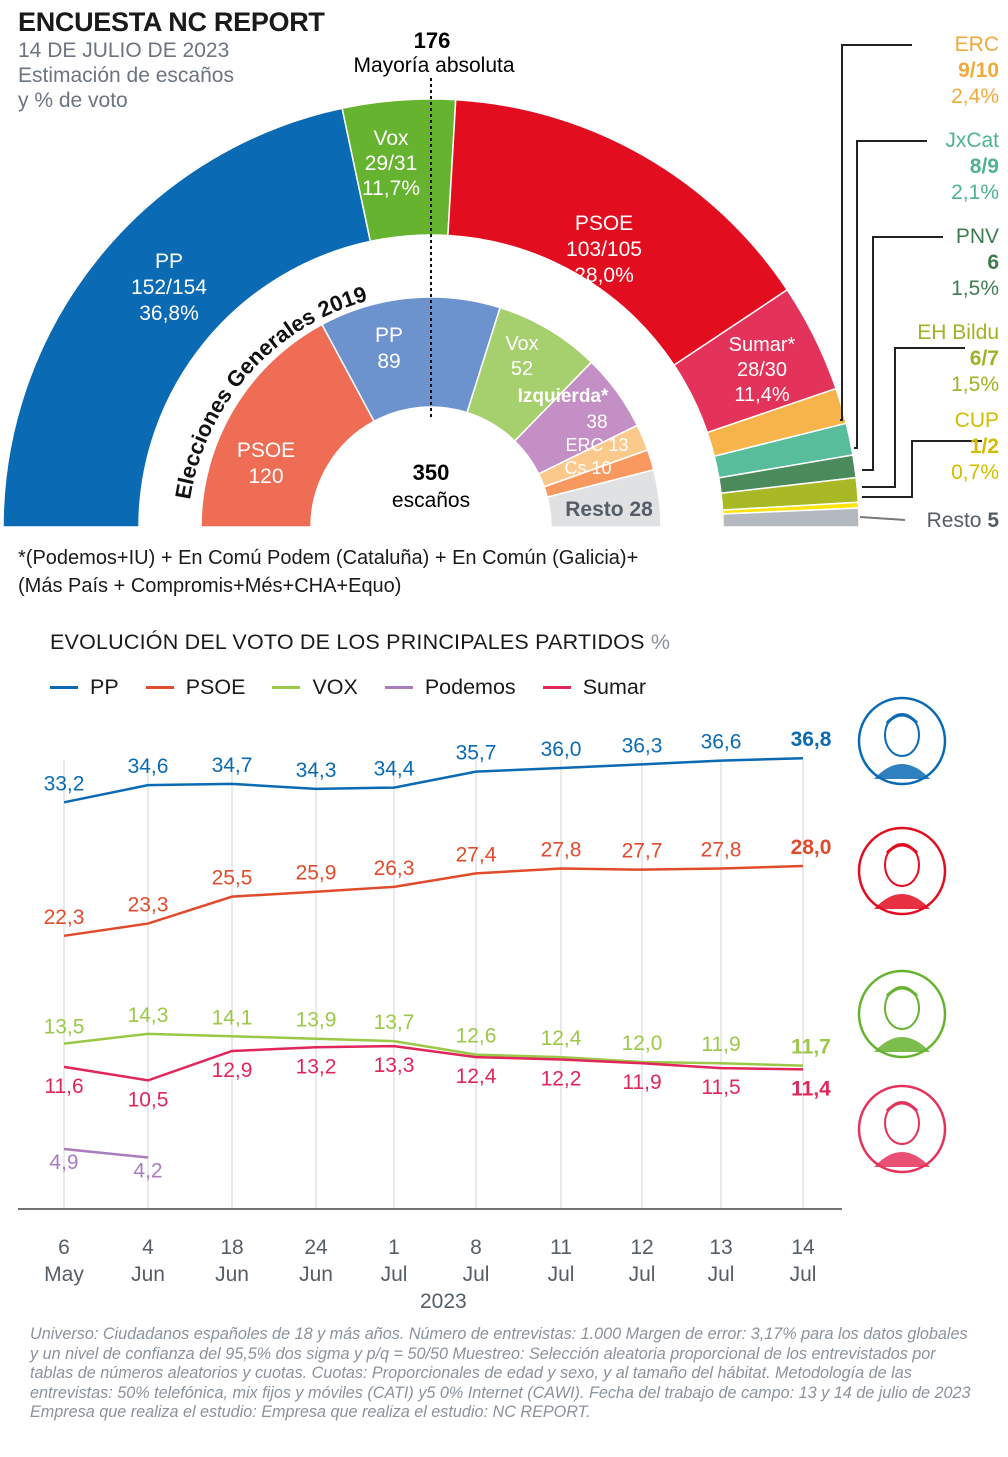 The height and width of the screenshot is (1457, 1008). Describe the element at coordinates (391, 188) in the screenshot. I see `outer-vox-pct: 11,7%` at that location.